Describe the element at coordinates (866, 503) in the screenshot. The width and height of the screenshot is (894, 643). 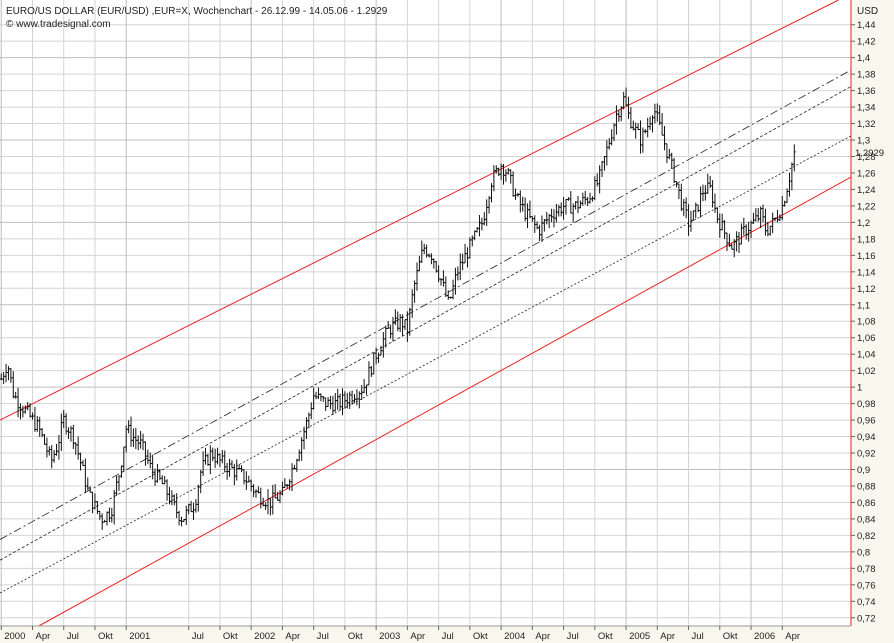
I see `y-tick-label: 0,86` at that location.